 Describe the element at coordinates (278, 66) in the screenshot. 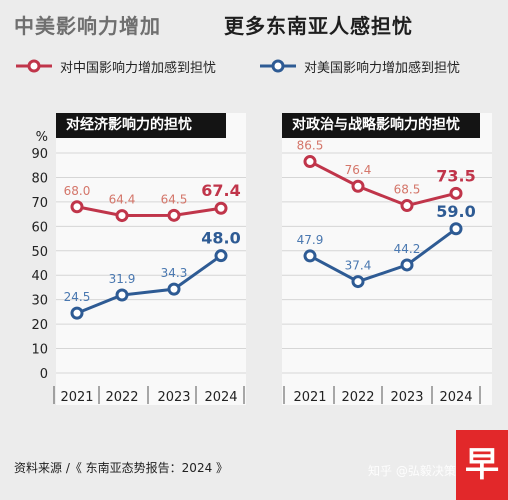

I see `legend-swatch-usa` at that location.